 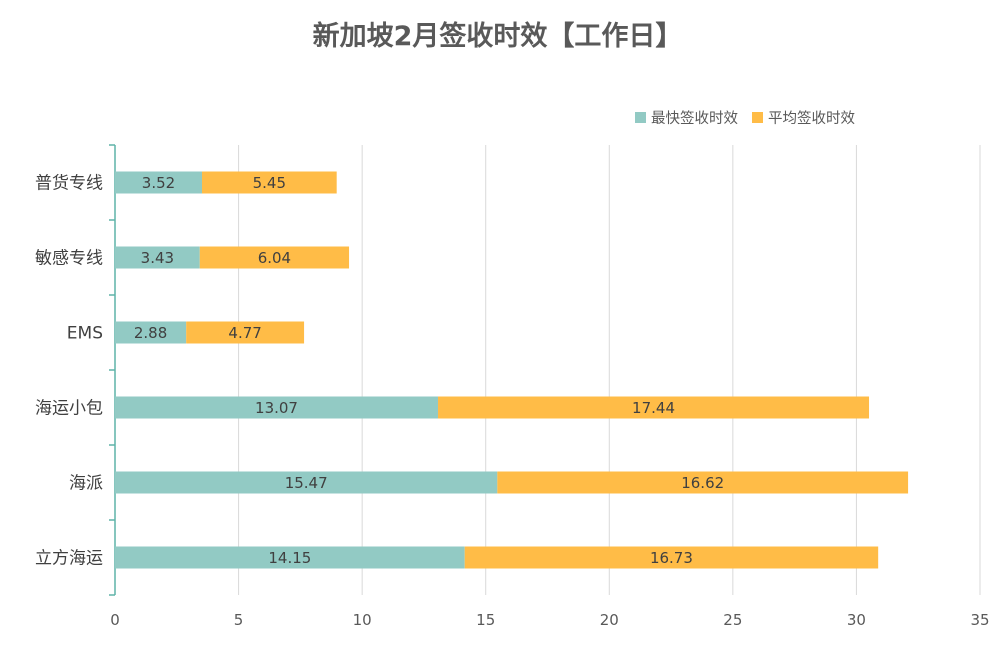 I want to click on data-label-fastest-4: 15.47, so click(x=306, y=483).